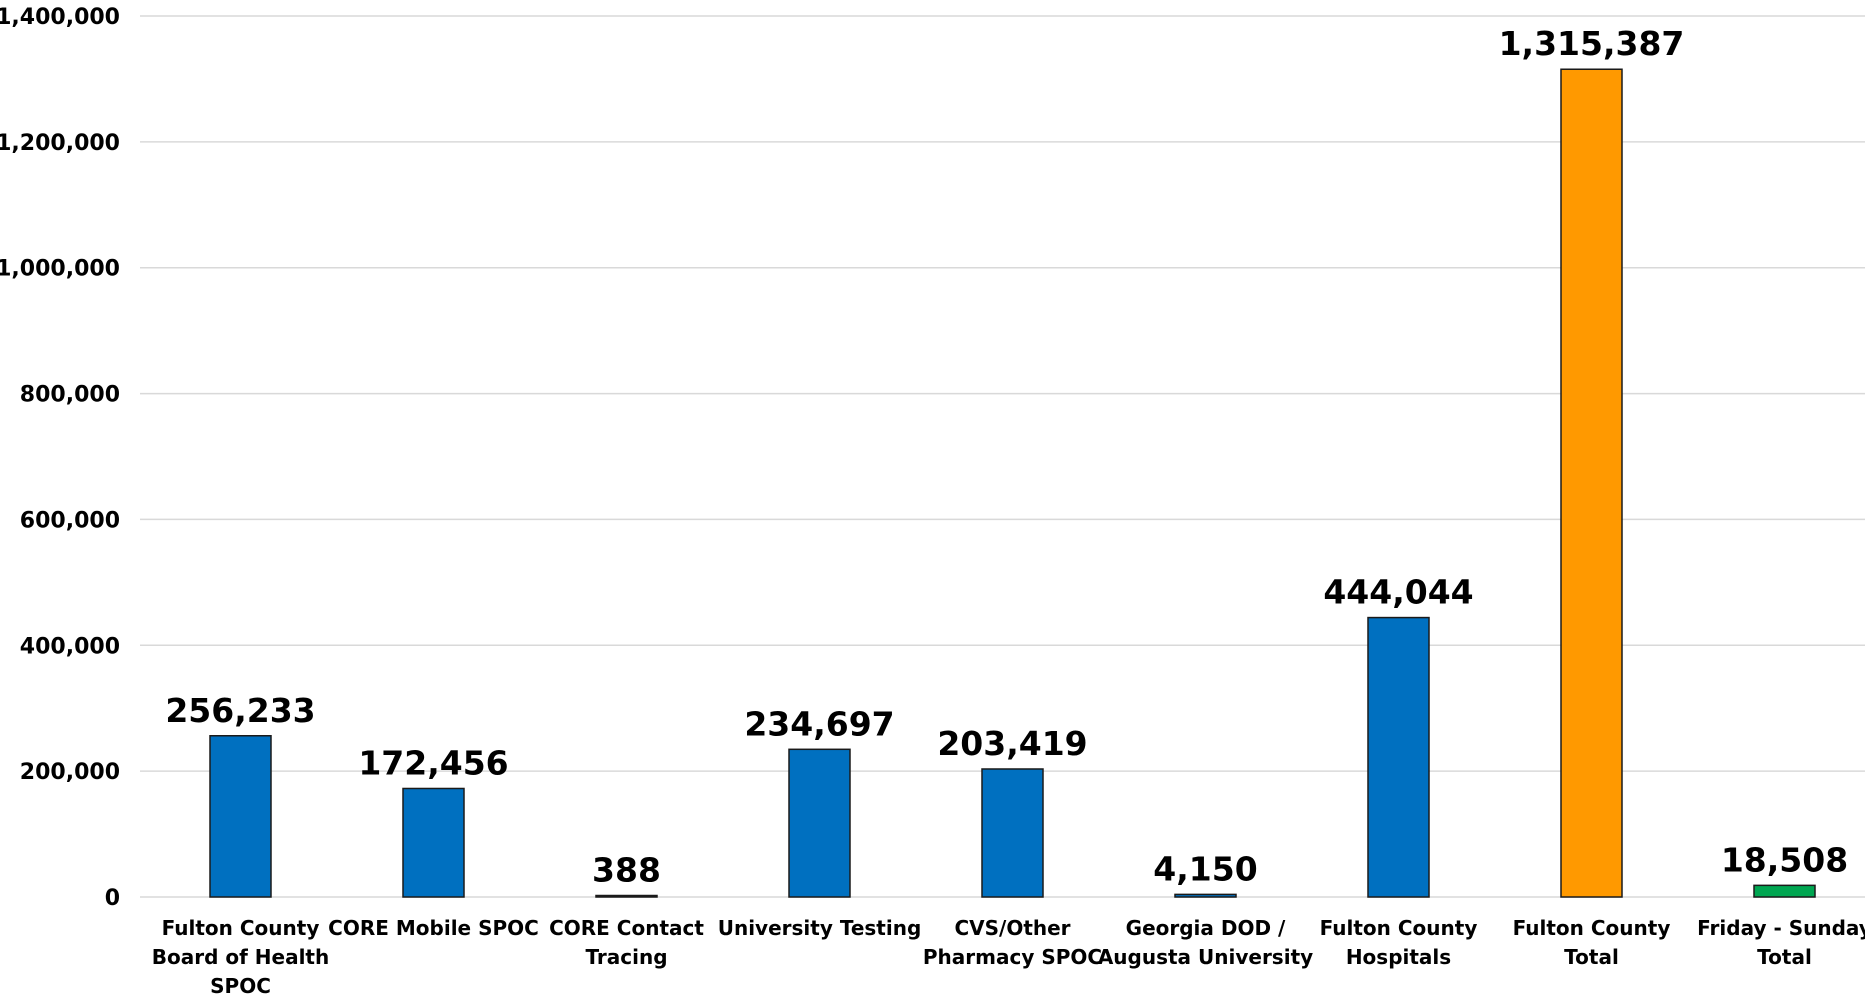 This screenshot has height=1001, width=1865. I want to click on category-label: SPOC, so click(240, 986).